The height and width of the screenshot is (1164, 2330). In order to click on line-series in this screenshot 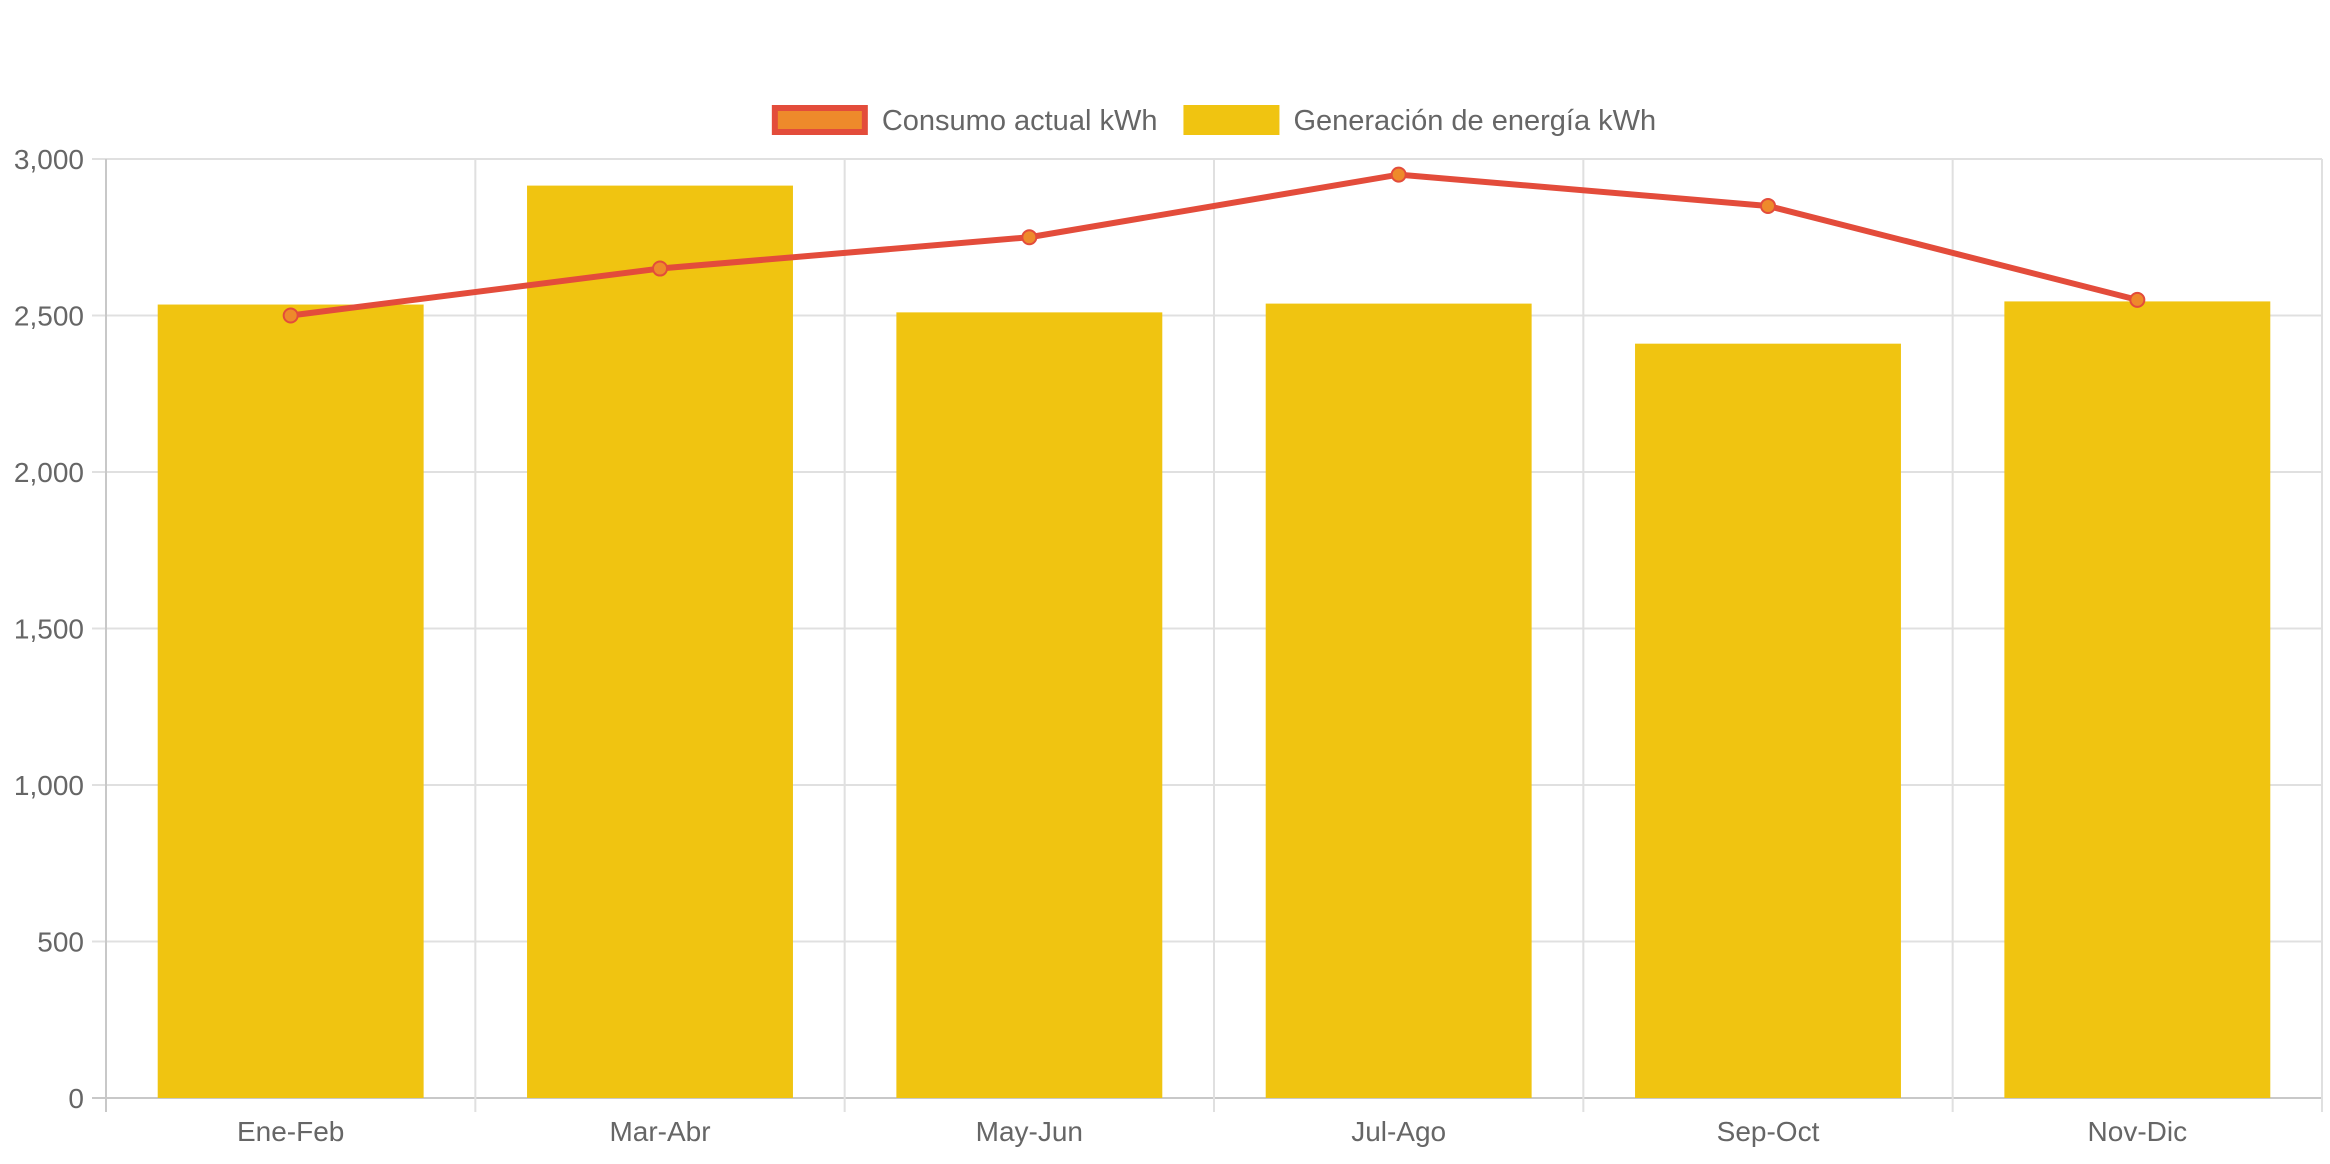, I will do `click(1214, 245)`.